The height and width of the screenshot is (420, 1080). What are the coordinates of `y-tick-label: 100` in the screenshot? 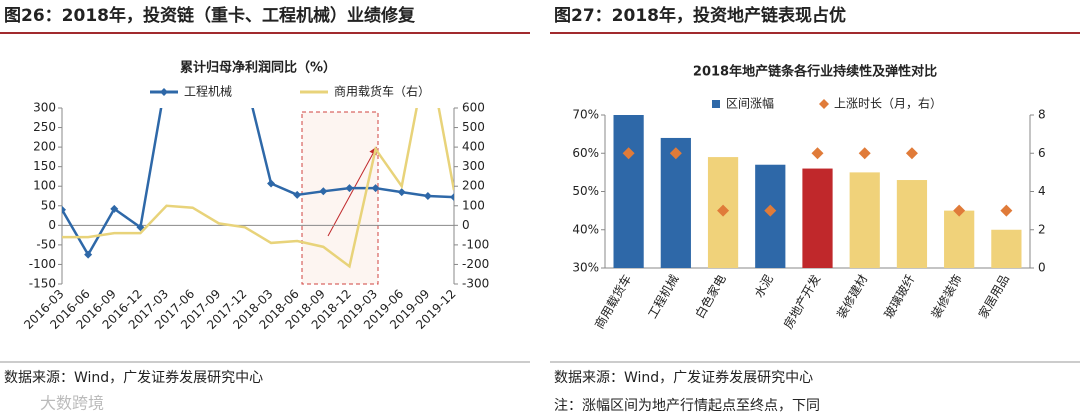 It's located at (44, 186).